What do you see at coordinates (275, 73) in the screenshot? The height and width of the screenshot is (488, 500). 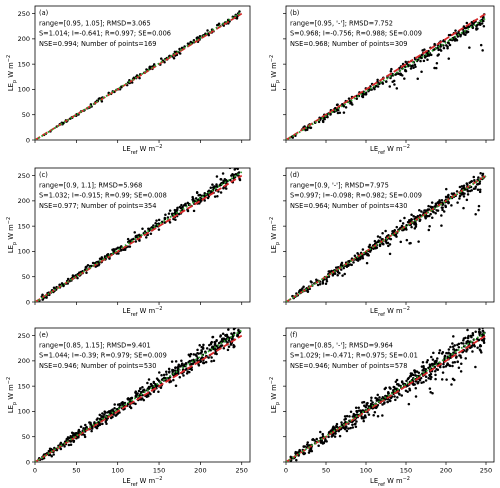 I see `y-axis-label: LEp W m−2` at bounding box center [275, 73].